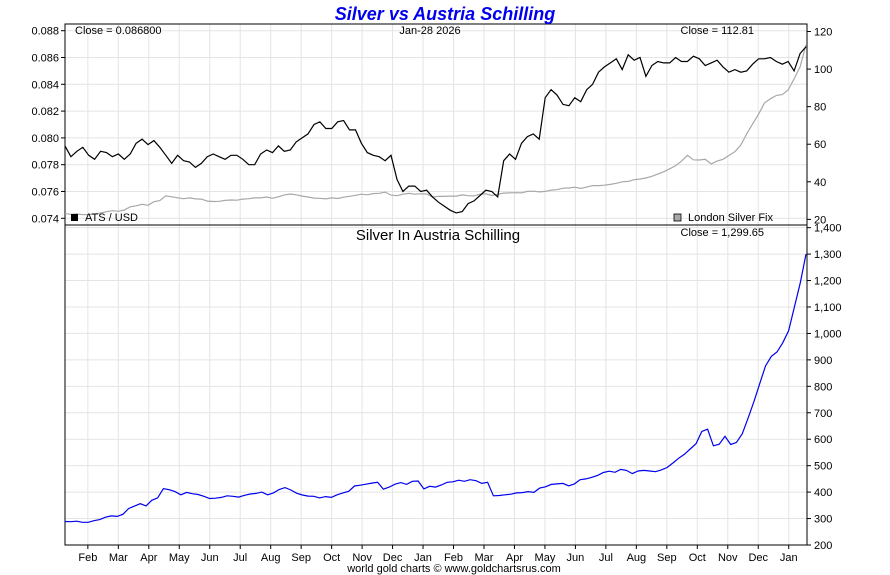 Image resolution: width=890 pixels, height=575 pixels. I want to click on y-tick-label-bottom-right: 1,400, so click(828, 229).